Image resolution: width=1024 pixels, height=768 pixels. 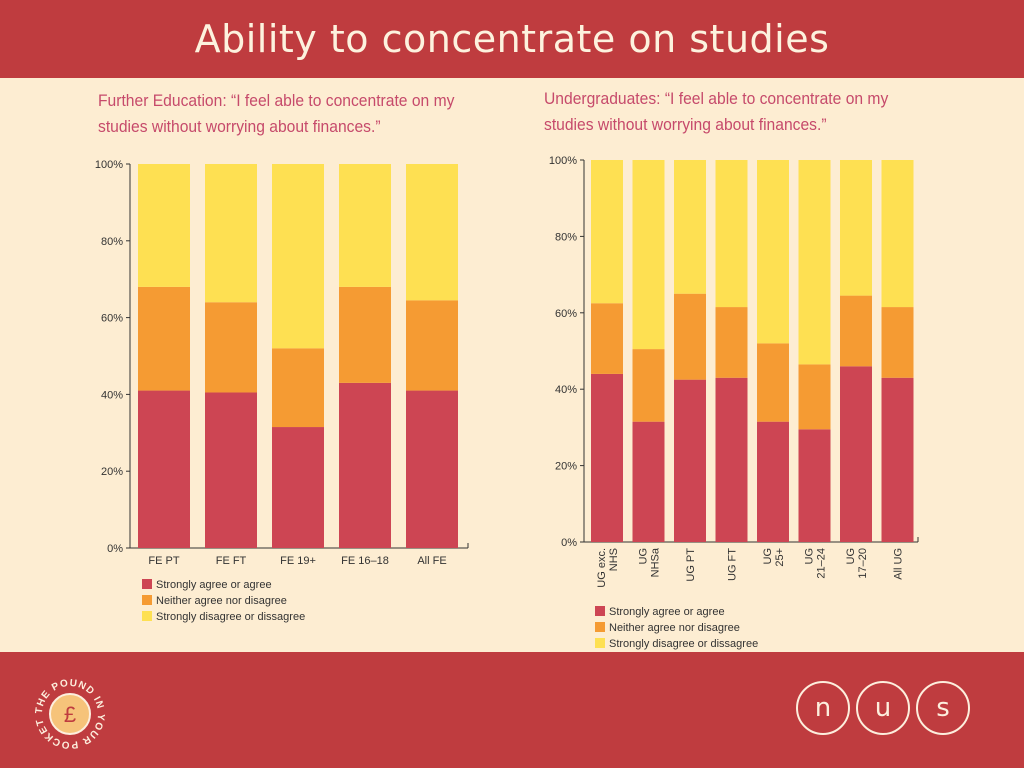 I want to click on x-tick-label: UG PT, so click(x=691, y=565).